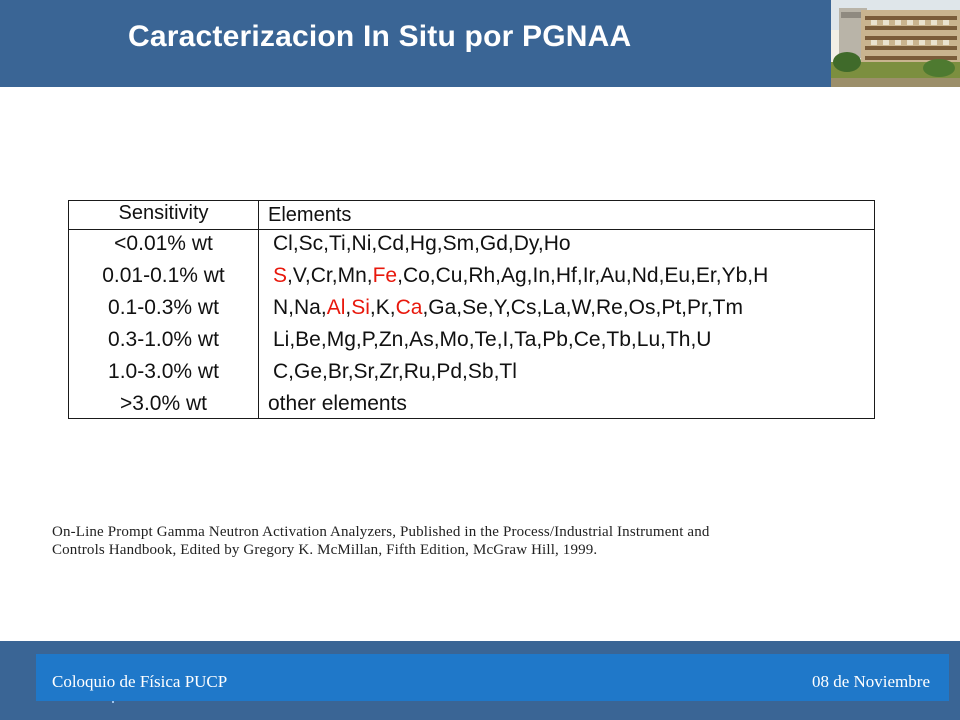 The image size is (960, 720). I want to click on sensitivity-cell: <0.01% wt, so click(163, 243).